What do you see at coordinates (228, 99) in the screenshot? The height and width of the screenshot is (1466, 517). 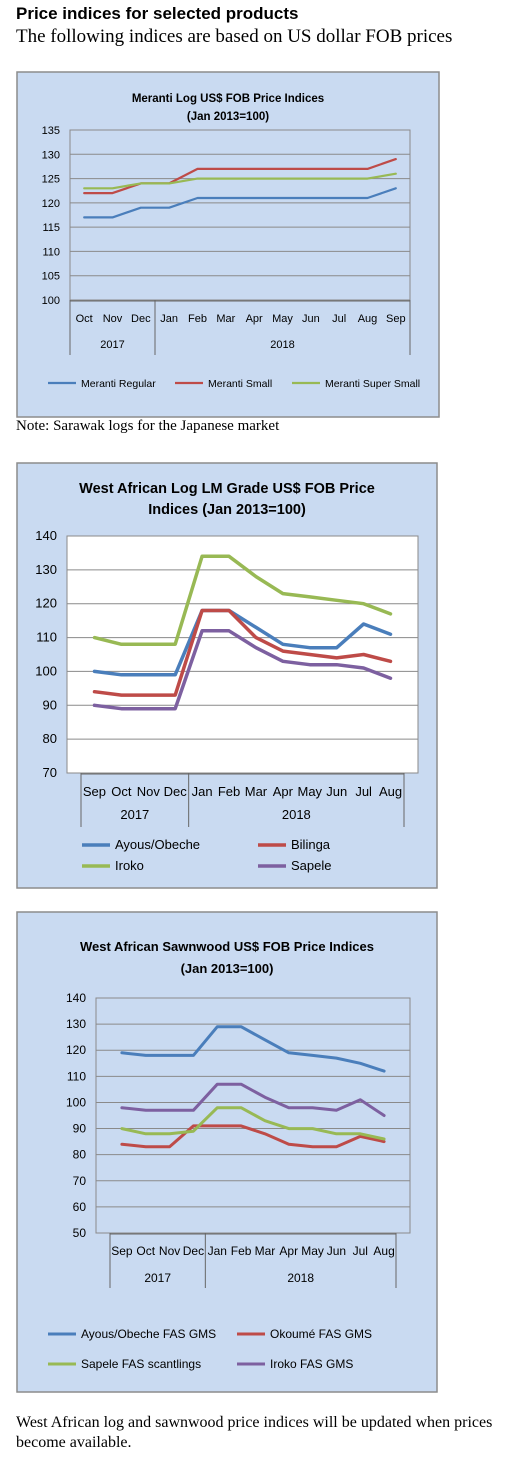 I see `chart-title-line: Meranti Log US$ FOB Price Indices` at bounding box center [228, 99].